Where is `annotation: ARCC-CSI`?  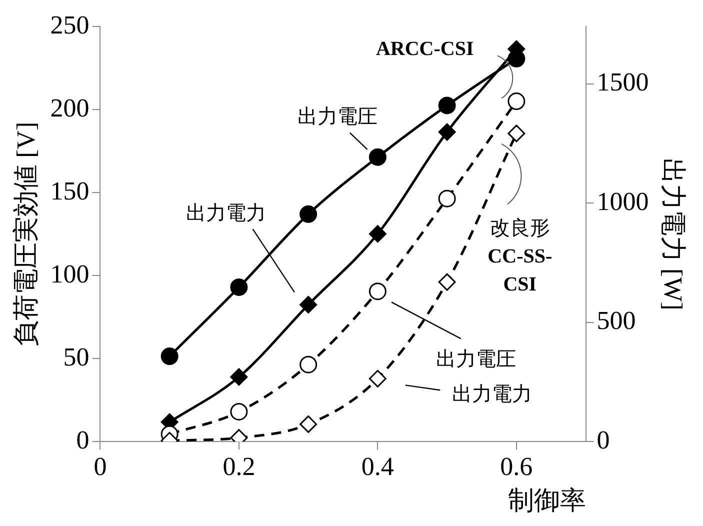 annotation: ARCC-CSI is located at coordinates (425, 49).